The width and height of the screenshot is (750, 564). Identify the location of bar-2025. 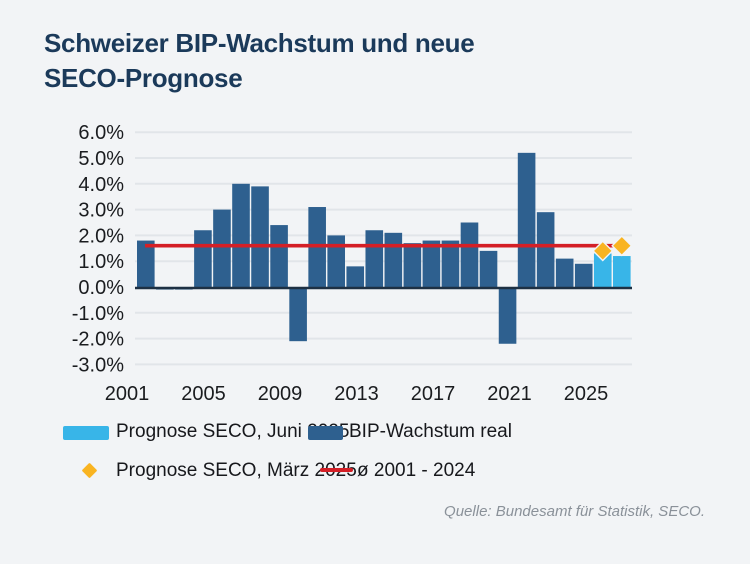
(602, 270).